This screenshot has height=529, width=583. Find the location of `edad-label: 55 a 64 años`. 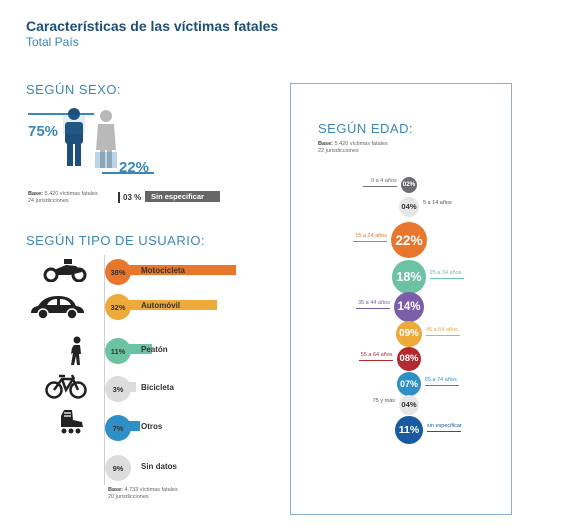

edad-label: 55 a 64 años is located at coordinates (376, 355).